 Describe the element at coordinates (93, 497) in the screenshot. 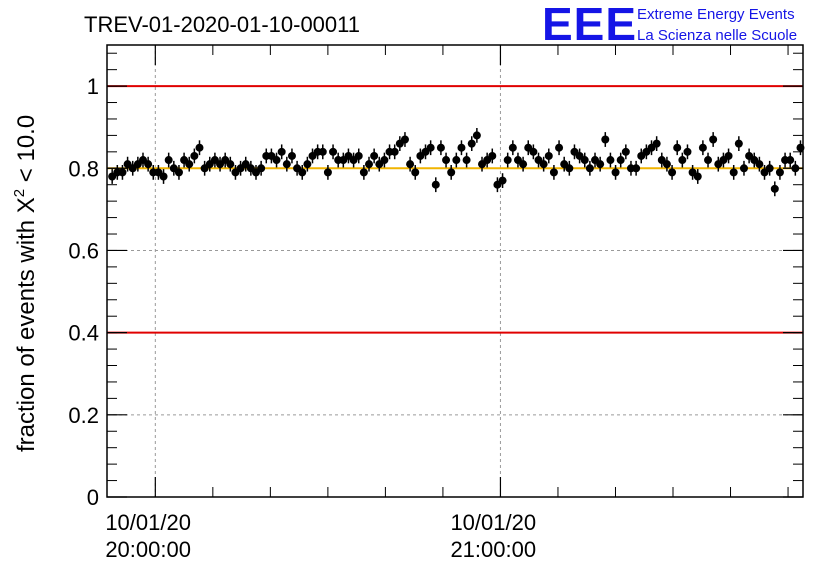

I see `y-tick-label: 0` at that location.